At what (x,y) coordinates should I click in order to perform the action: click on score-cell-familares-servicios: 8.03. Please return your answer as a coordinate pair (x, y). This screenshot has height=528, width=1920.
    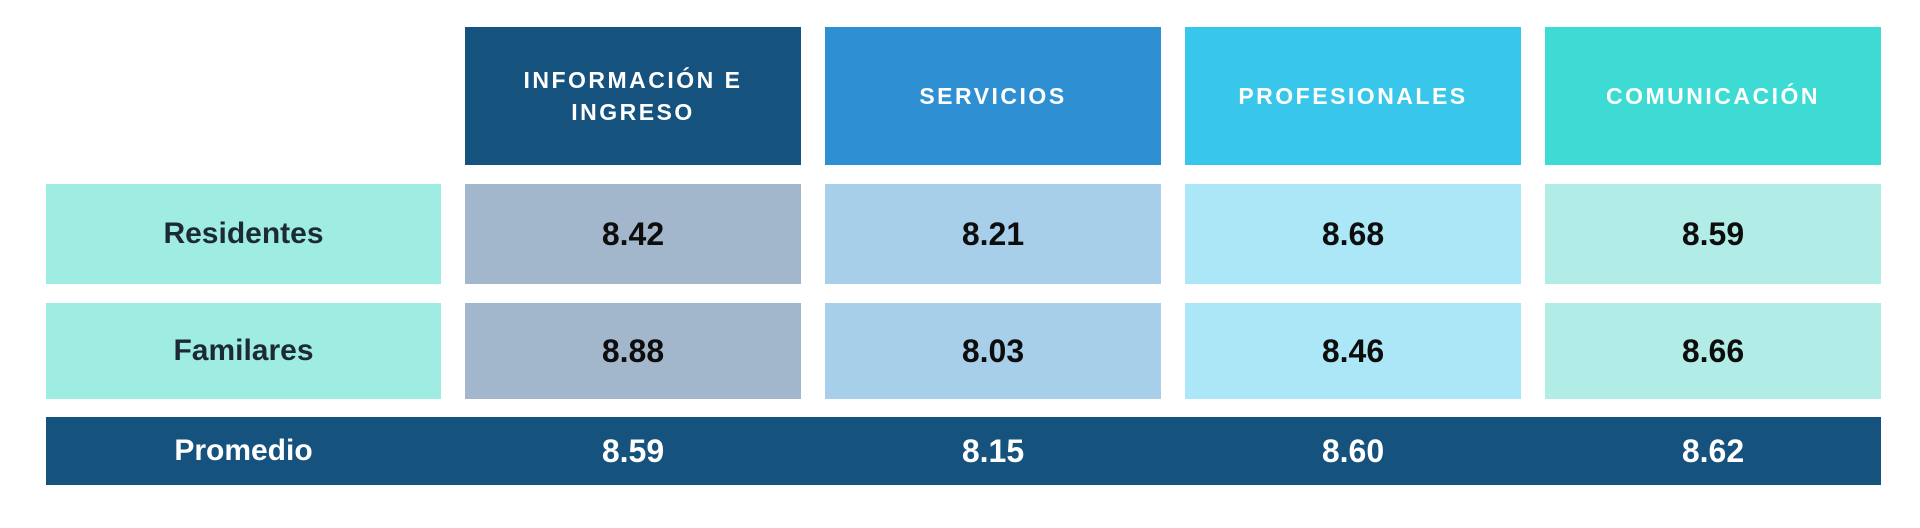
    Looking at the image, I should click on (993, 351).